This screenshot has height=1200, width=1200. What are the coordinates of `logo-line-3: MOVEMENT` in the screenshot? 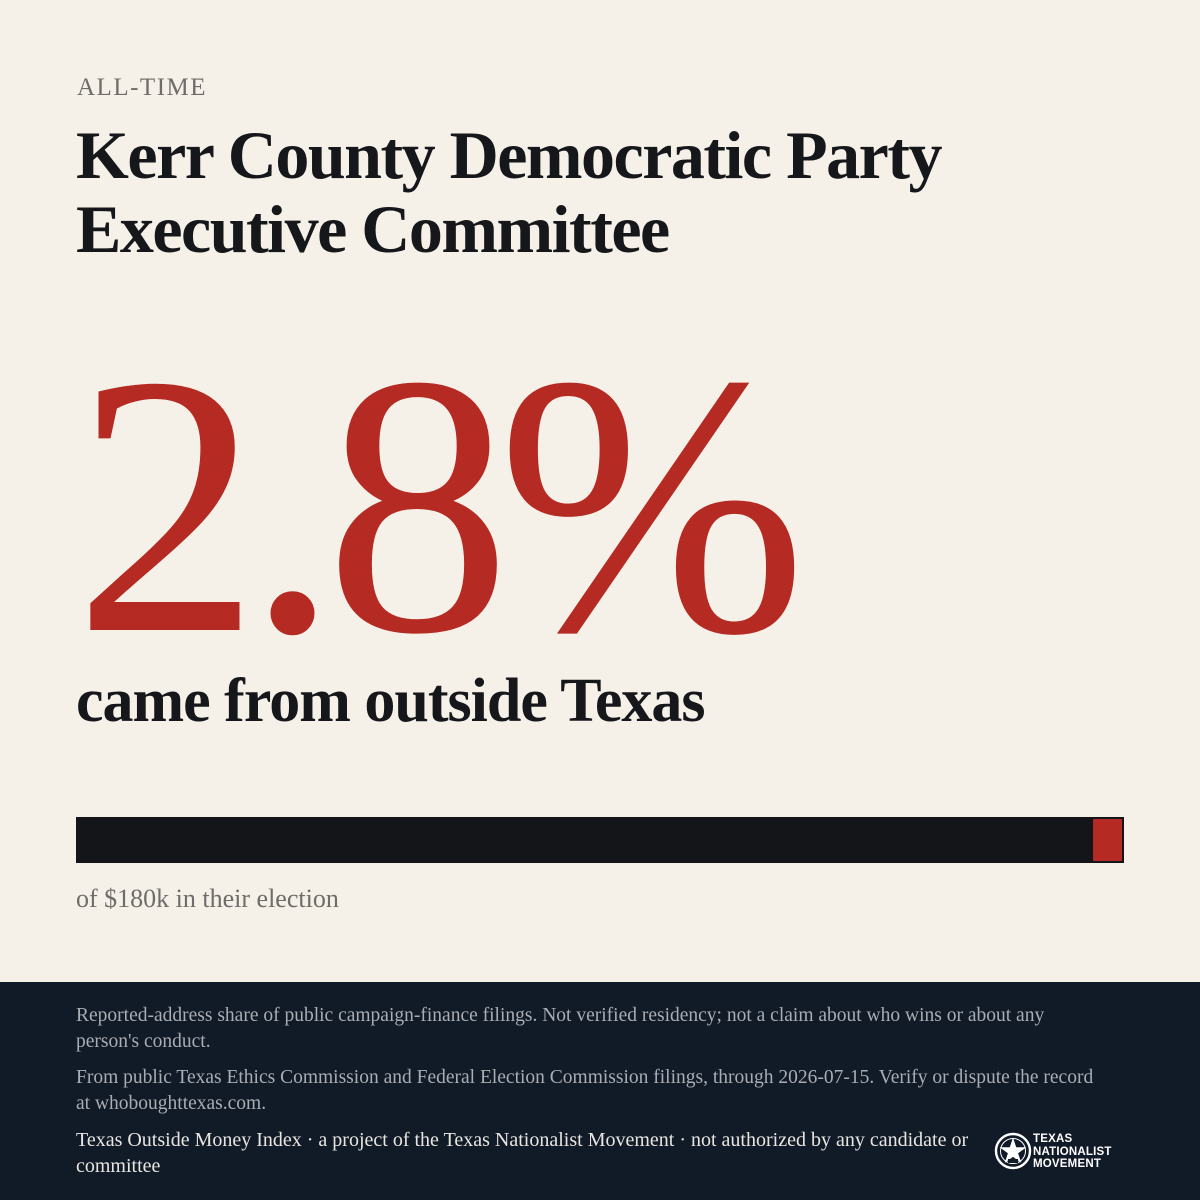 It's located at (1067, 1164).